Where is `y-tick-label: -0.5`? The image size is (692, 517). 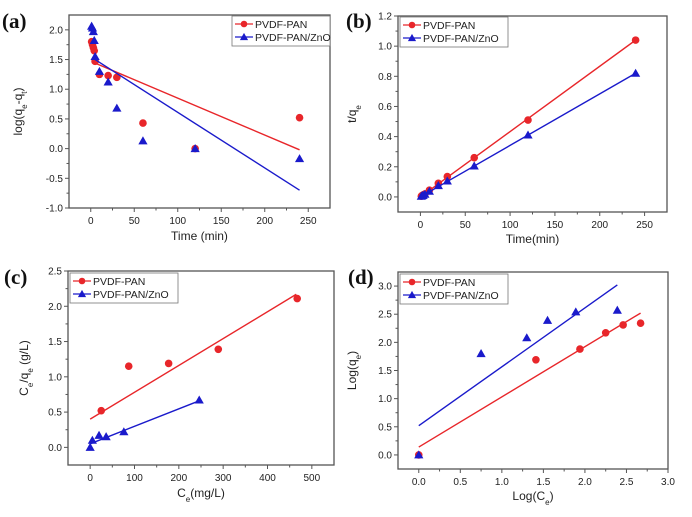
y-tick-label: -0.5 is located at coordinates (55, 179).